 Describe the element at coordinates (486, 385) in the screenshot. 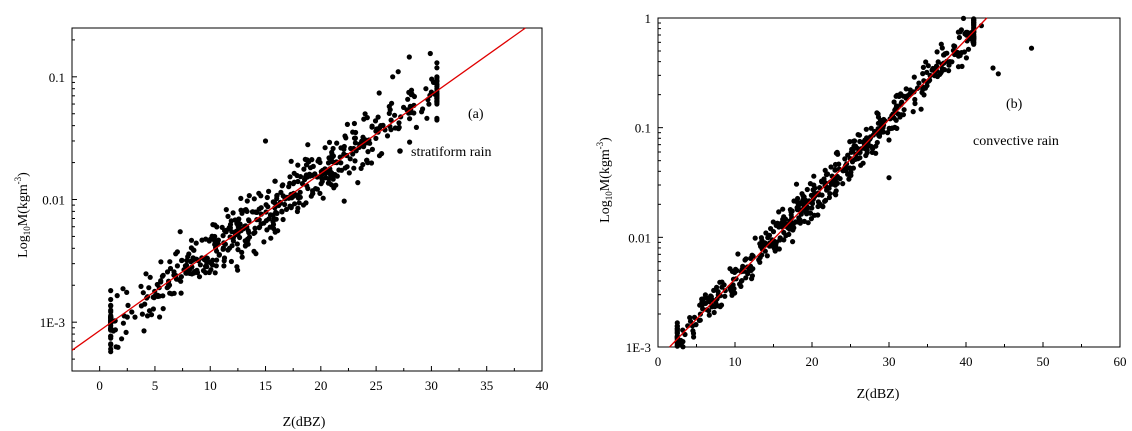

I see `x-tick-label: 35` at that location.